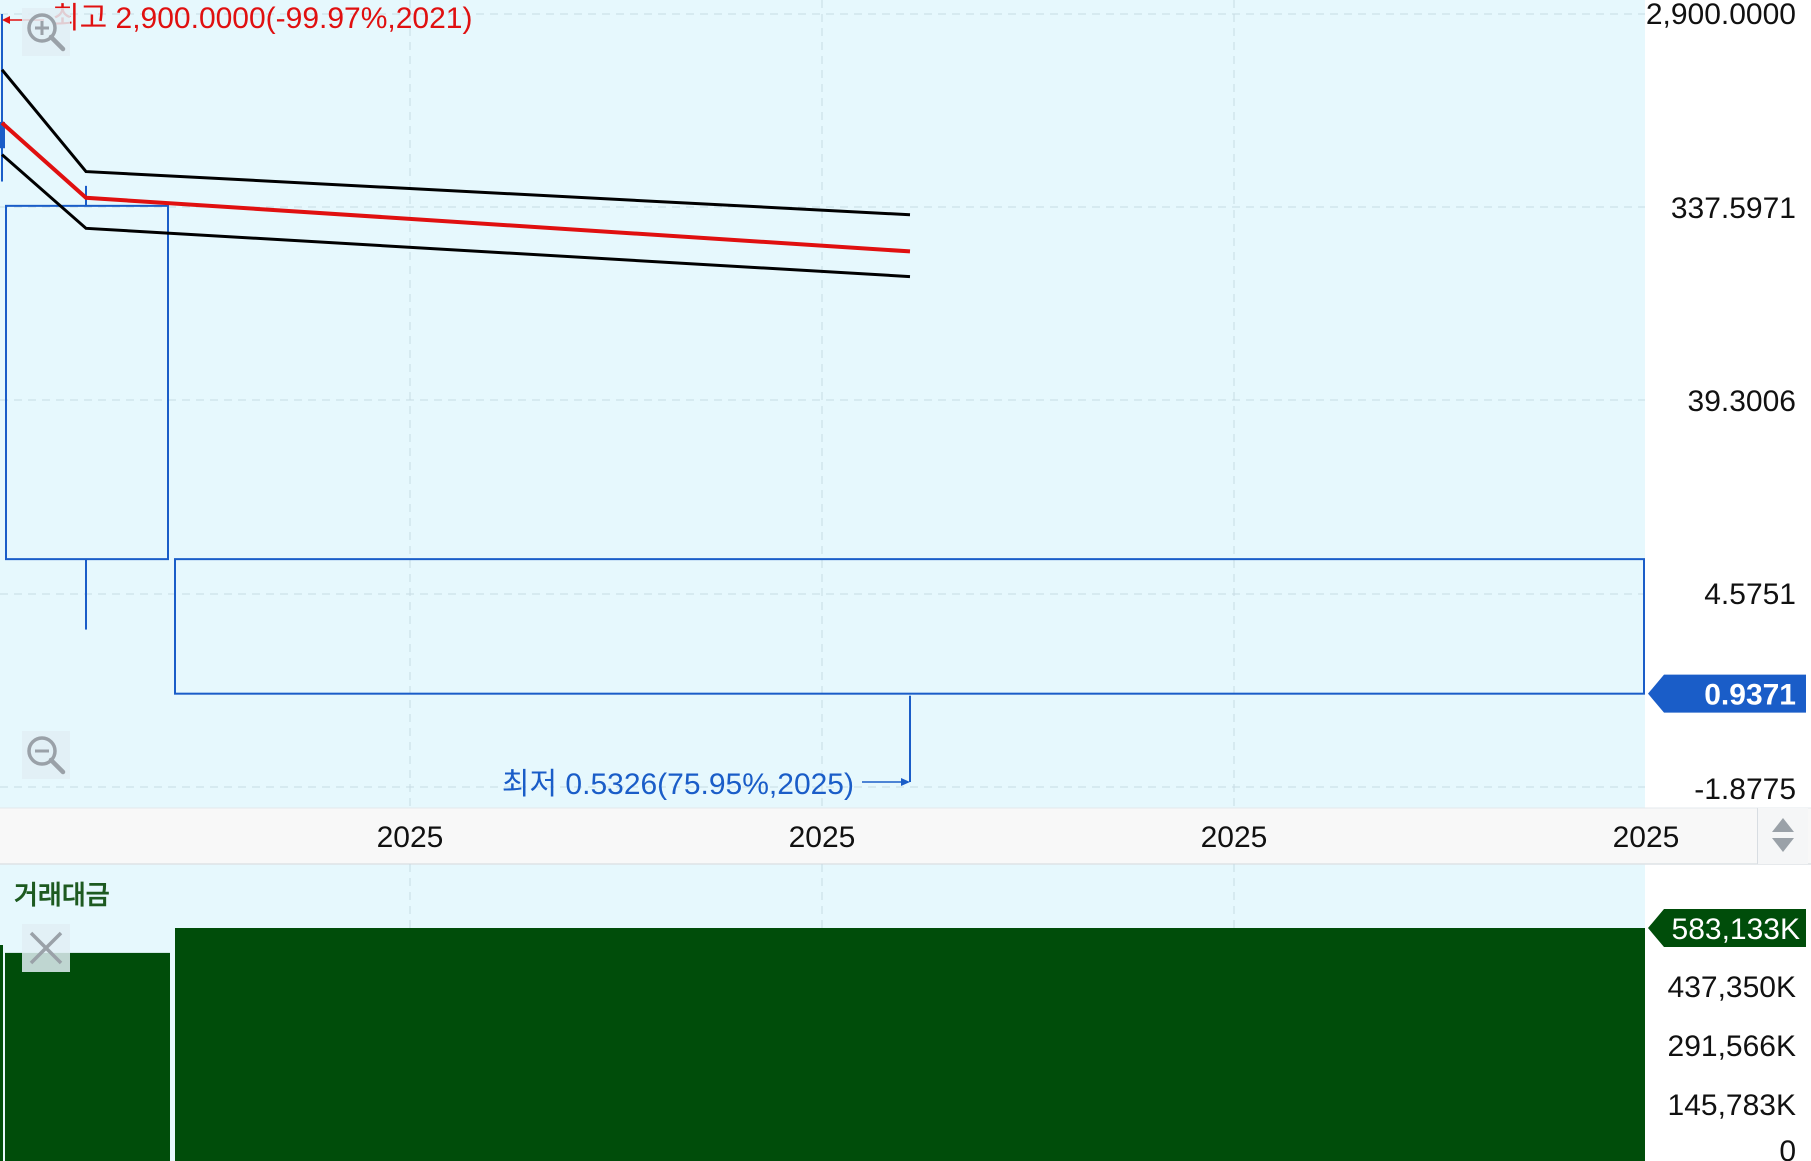 The image size is (1811, 1161). Describe the element at coordinates (1782, 836) in the screenshot. I see `axis-scroll-button` at that location.